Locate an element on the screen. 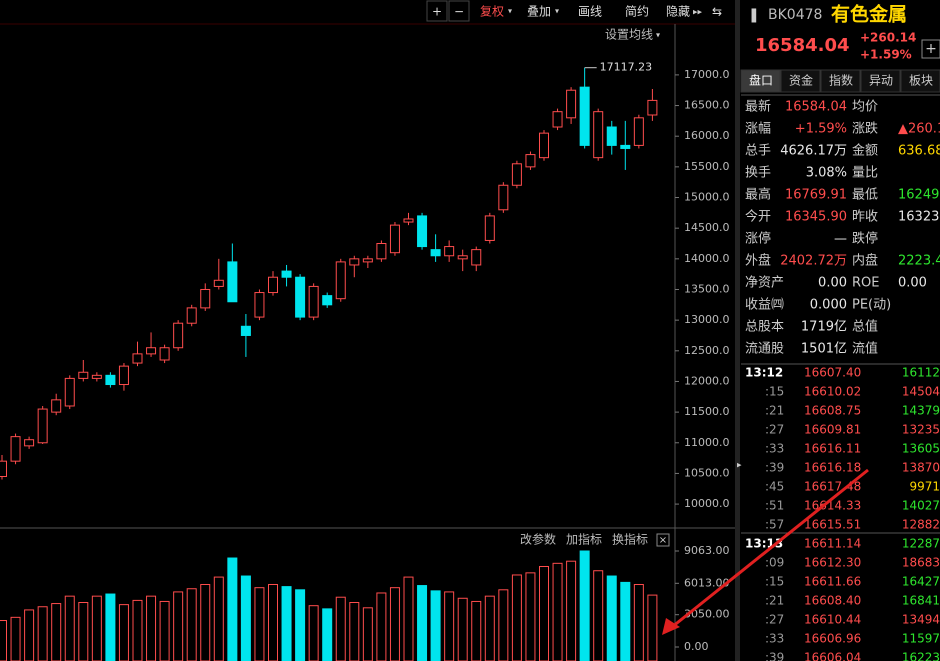 The height and width of the screenshot is (661, 940). ma-setting: 设置均线 is located at coordinates (629, 35).